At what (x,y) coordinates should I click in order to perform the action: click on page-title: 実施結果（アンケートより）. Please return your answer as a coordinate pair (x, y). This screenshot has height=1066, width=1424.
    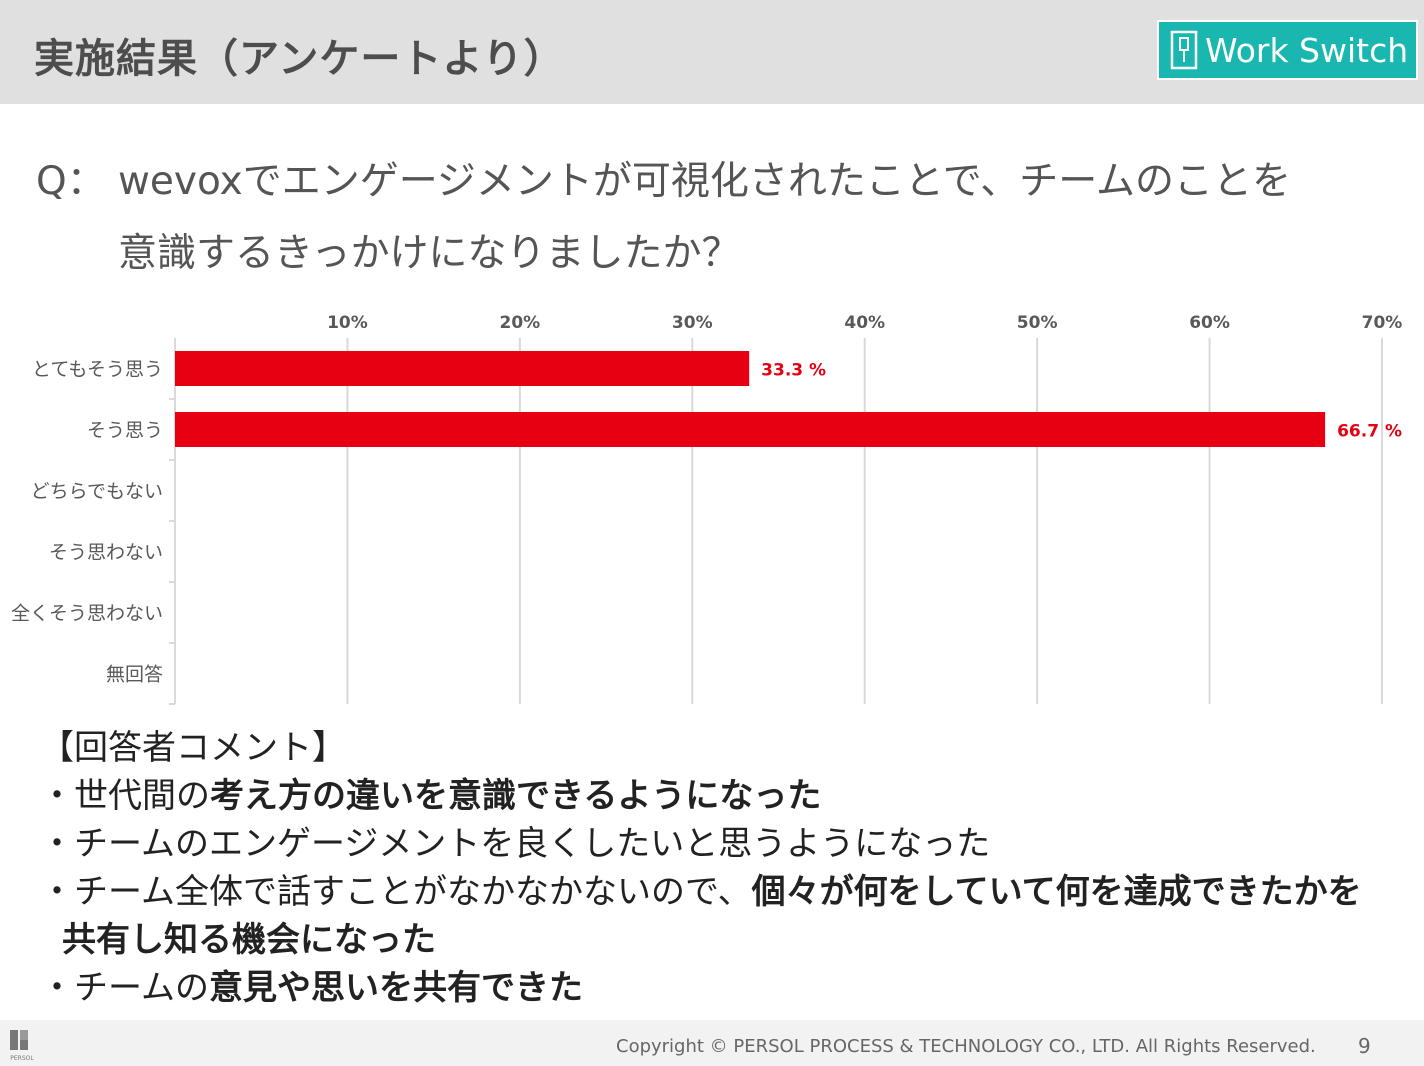
    Looking at the image, I should click on (299, 59).